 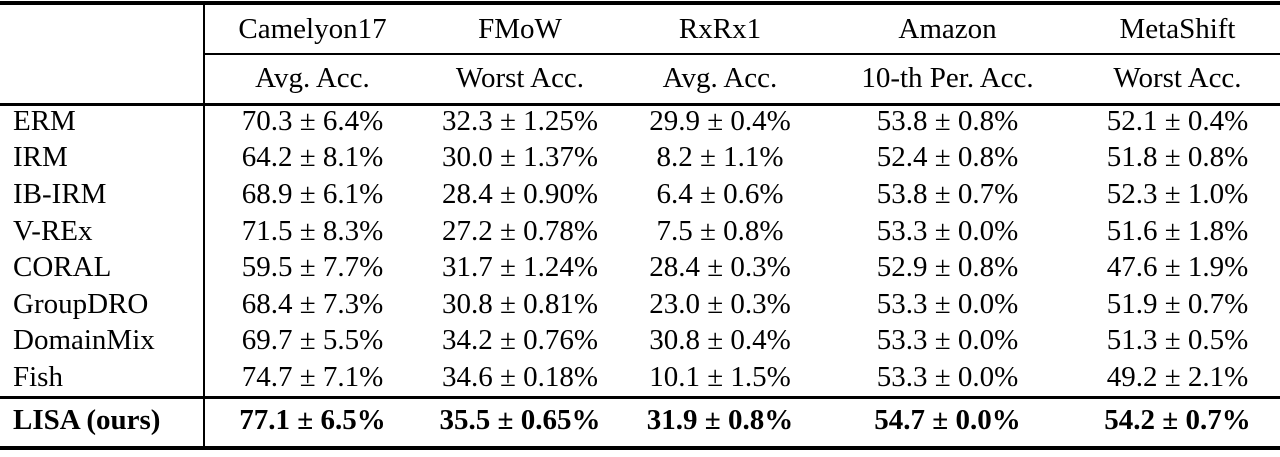 I want to click on method-name: GroupDRO, so click(x=102, y=304).